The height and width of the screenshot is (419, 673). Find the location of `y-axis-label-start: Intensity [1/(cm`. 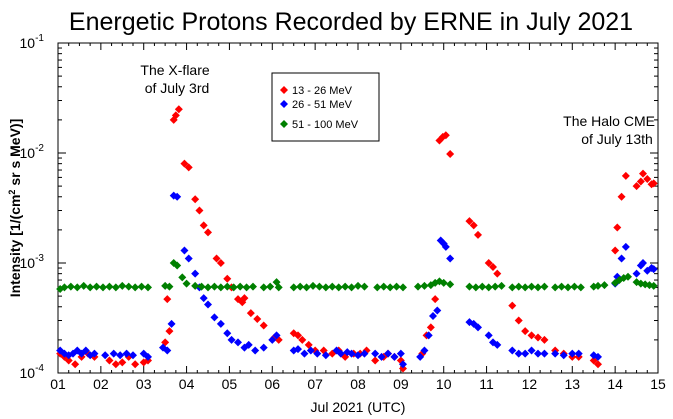

y-axis-label-start: Intensity [1/(cm is located at coordinates (15, 246).